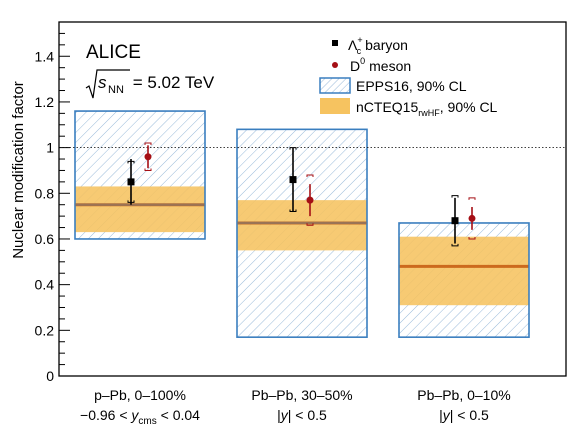  Describe the element at coordinates (362, 61) in the screenshot. I see `legend-meson-sup: 0` at that location.